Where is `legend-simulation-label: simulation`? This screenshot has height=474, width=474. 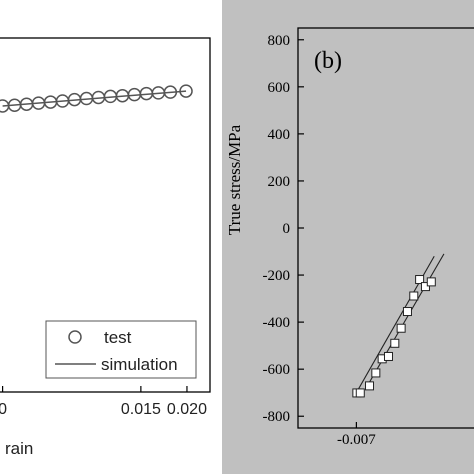 legend-simulation-label: simulation is located at coordinates (139, 364).